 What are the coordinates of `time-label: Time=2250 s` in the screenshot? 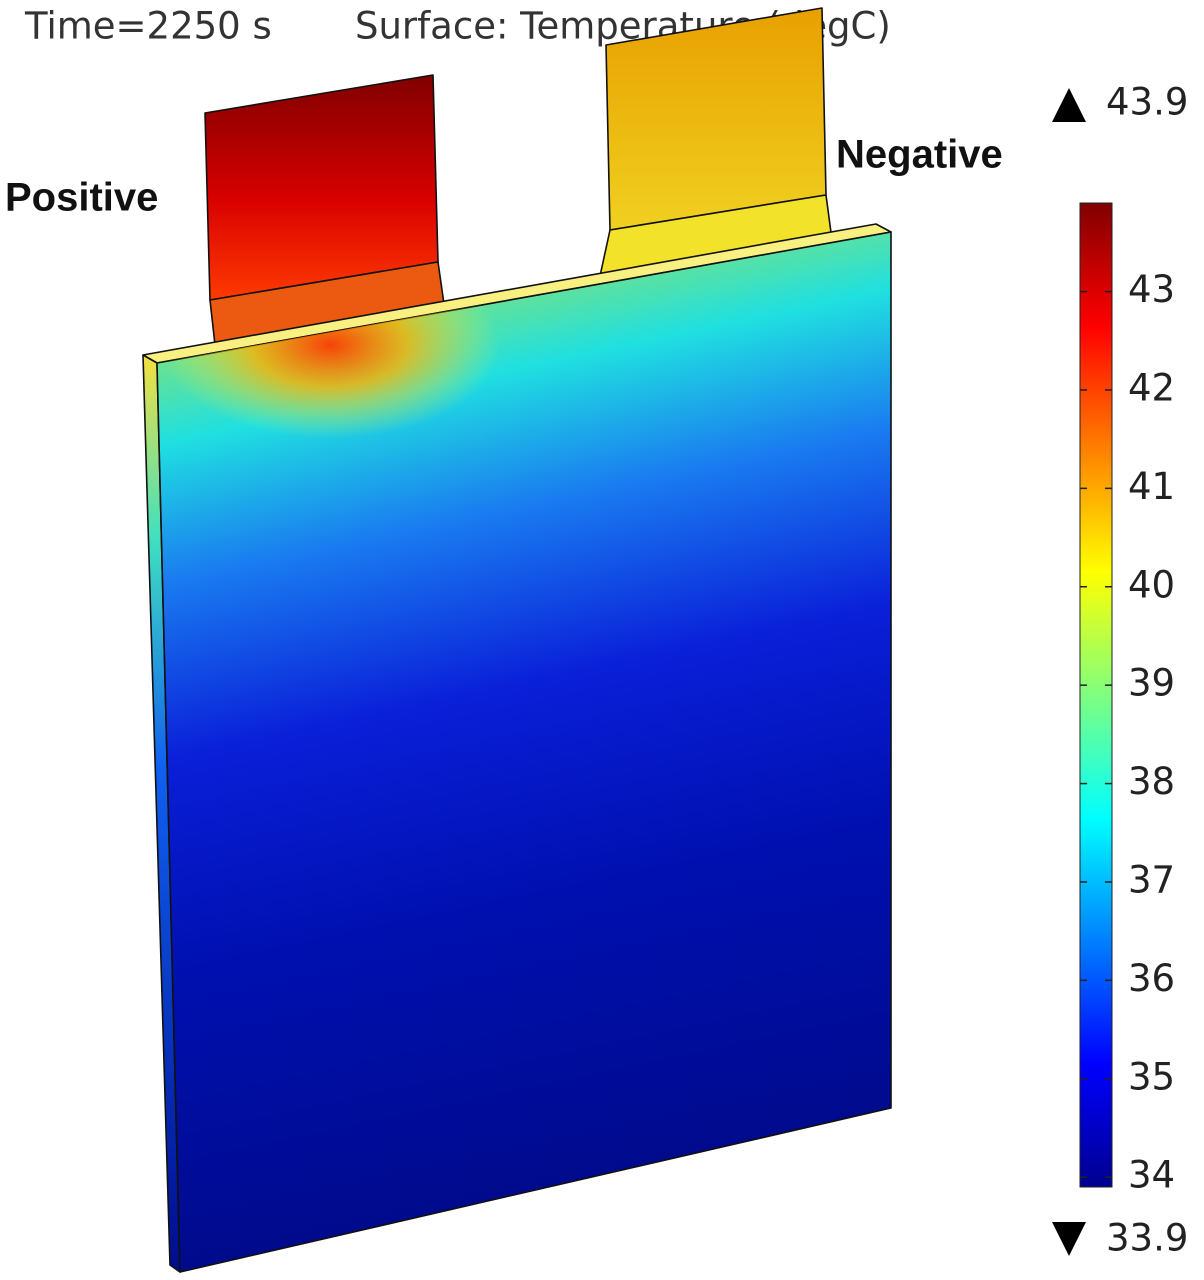 It's located at (148, 26).